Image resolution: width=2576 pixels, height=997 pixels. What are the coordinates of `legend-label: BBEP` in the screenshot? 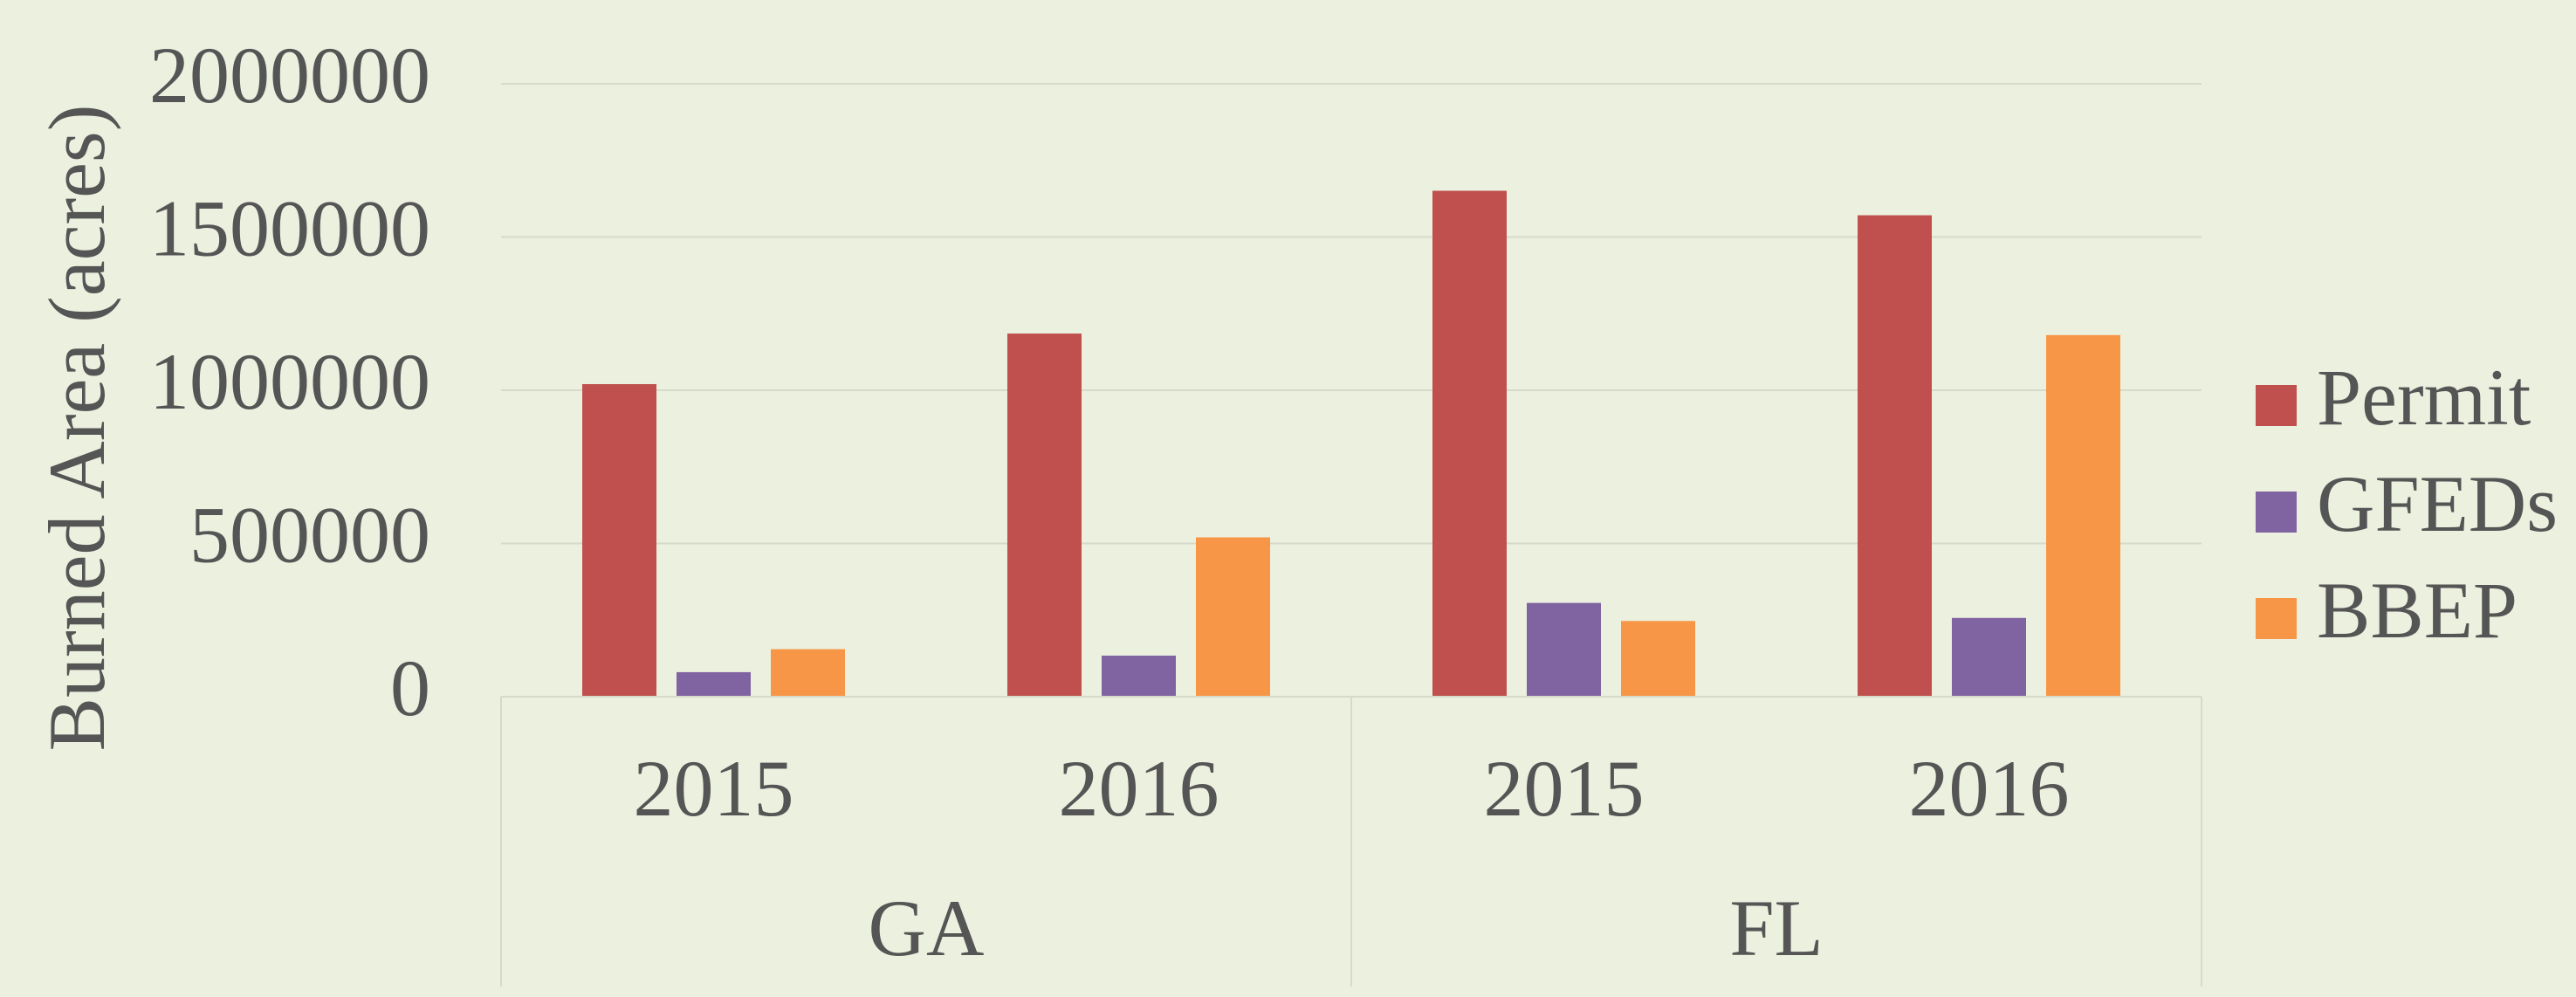 It's located at (2417, 610).